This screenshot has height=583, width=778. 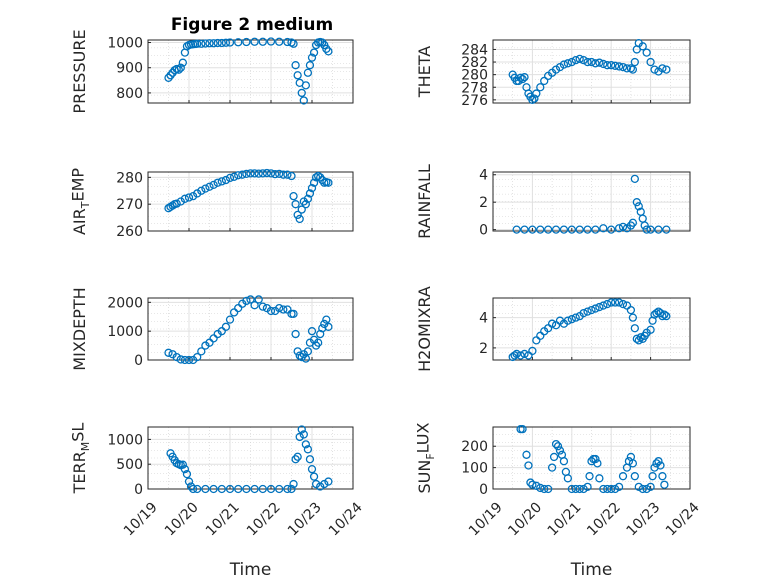 I want to click on y-axis-label-suffix: SL, so click(x=77, y=432).